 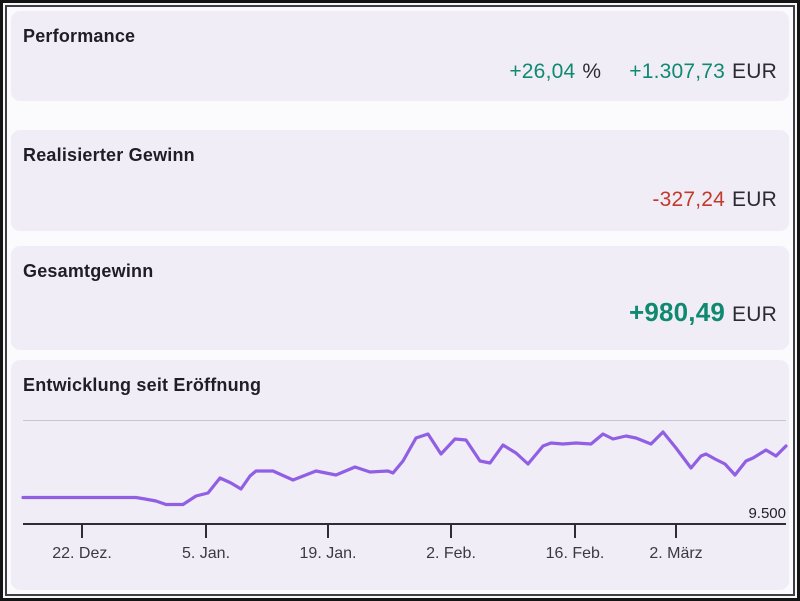 What do you see at coordinates (400, 200) in the screenshot?
I see `realized-gain-values-row: -327,24 EUR` at bounding box center [400, 200].